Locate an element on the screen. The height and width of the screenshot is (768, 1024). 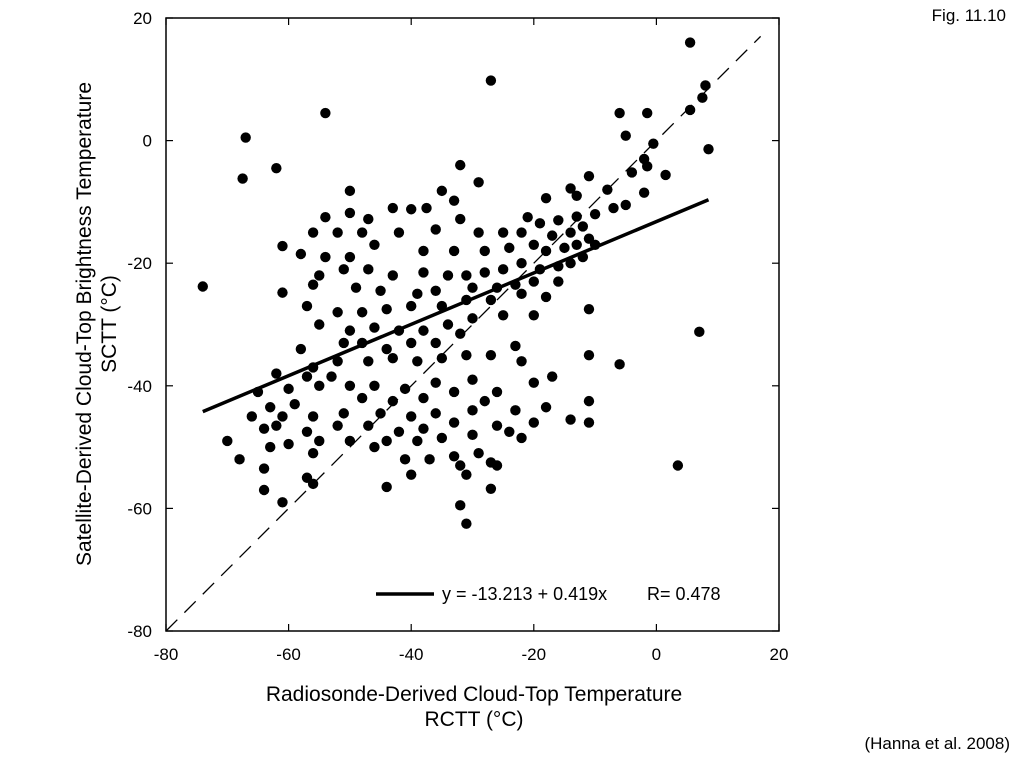
x-tick-label: -80 is located at coordinates (166, 654).